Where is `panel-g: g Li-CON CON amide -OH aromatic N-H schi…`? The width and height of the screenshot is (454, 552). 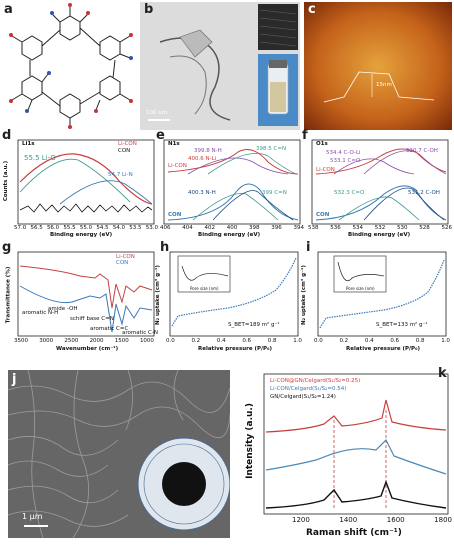
panel-g: g Li-CON CON amide -OH aromatic N-H schi… is located at coordinates (79, 298).